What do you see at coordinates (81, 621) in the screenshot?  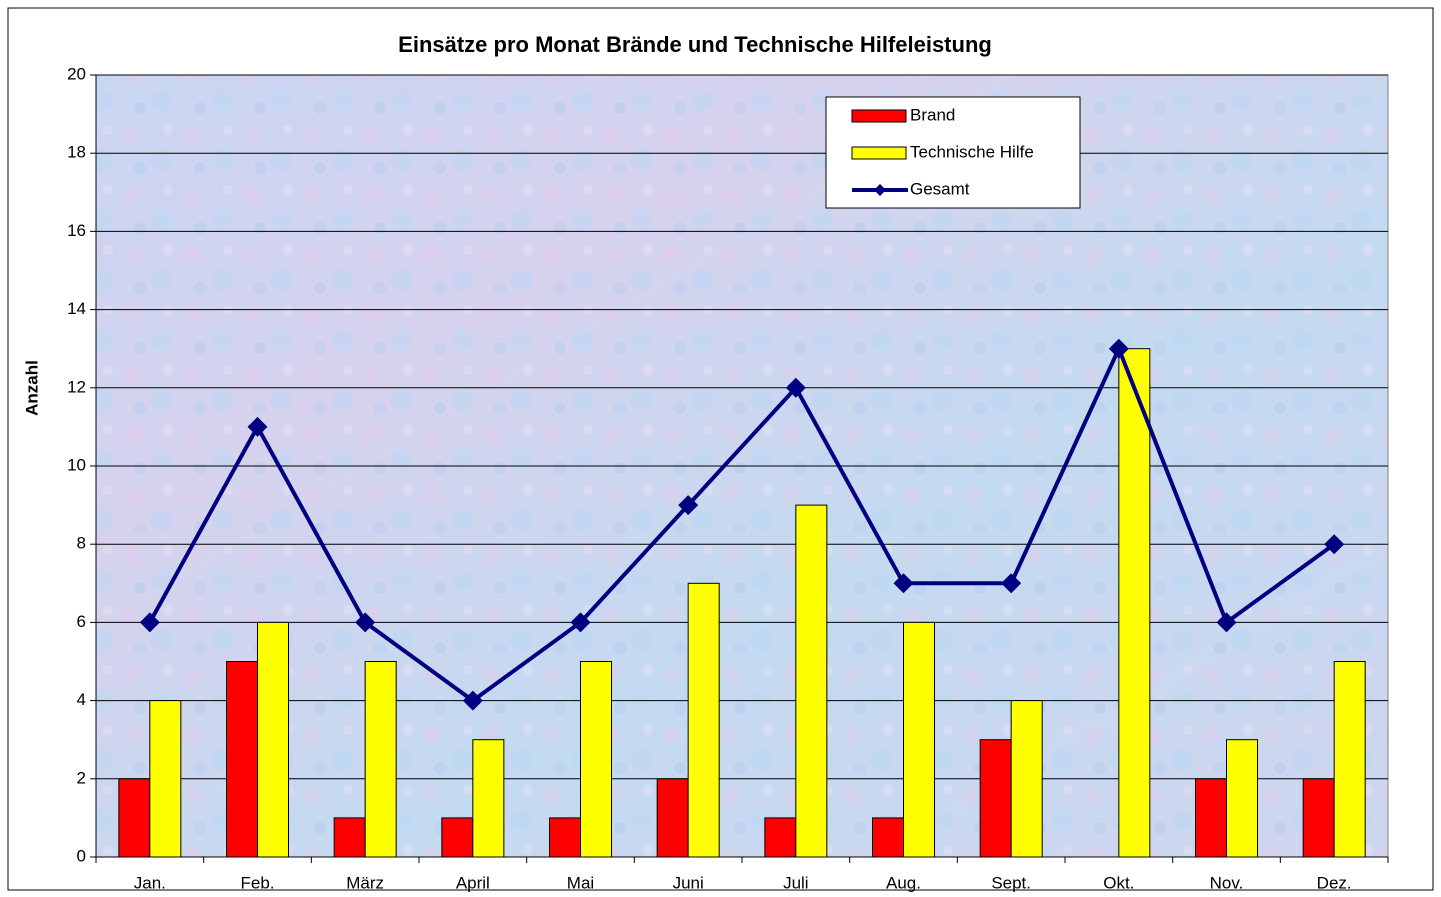 I see `y-tick-label: 6` at bounding box center [81, 621].